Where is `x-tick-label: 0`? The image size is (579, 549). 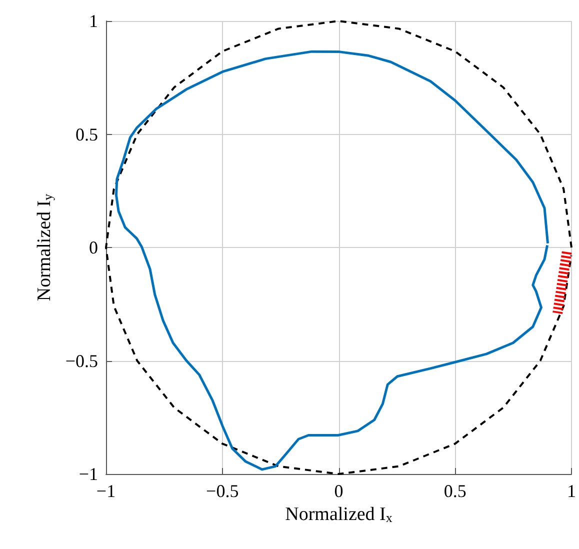
x-tick-label: 0 is located at coordinates (339, 491).